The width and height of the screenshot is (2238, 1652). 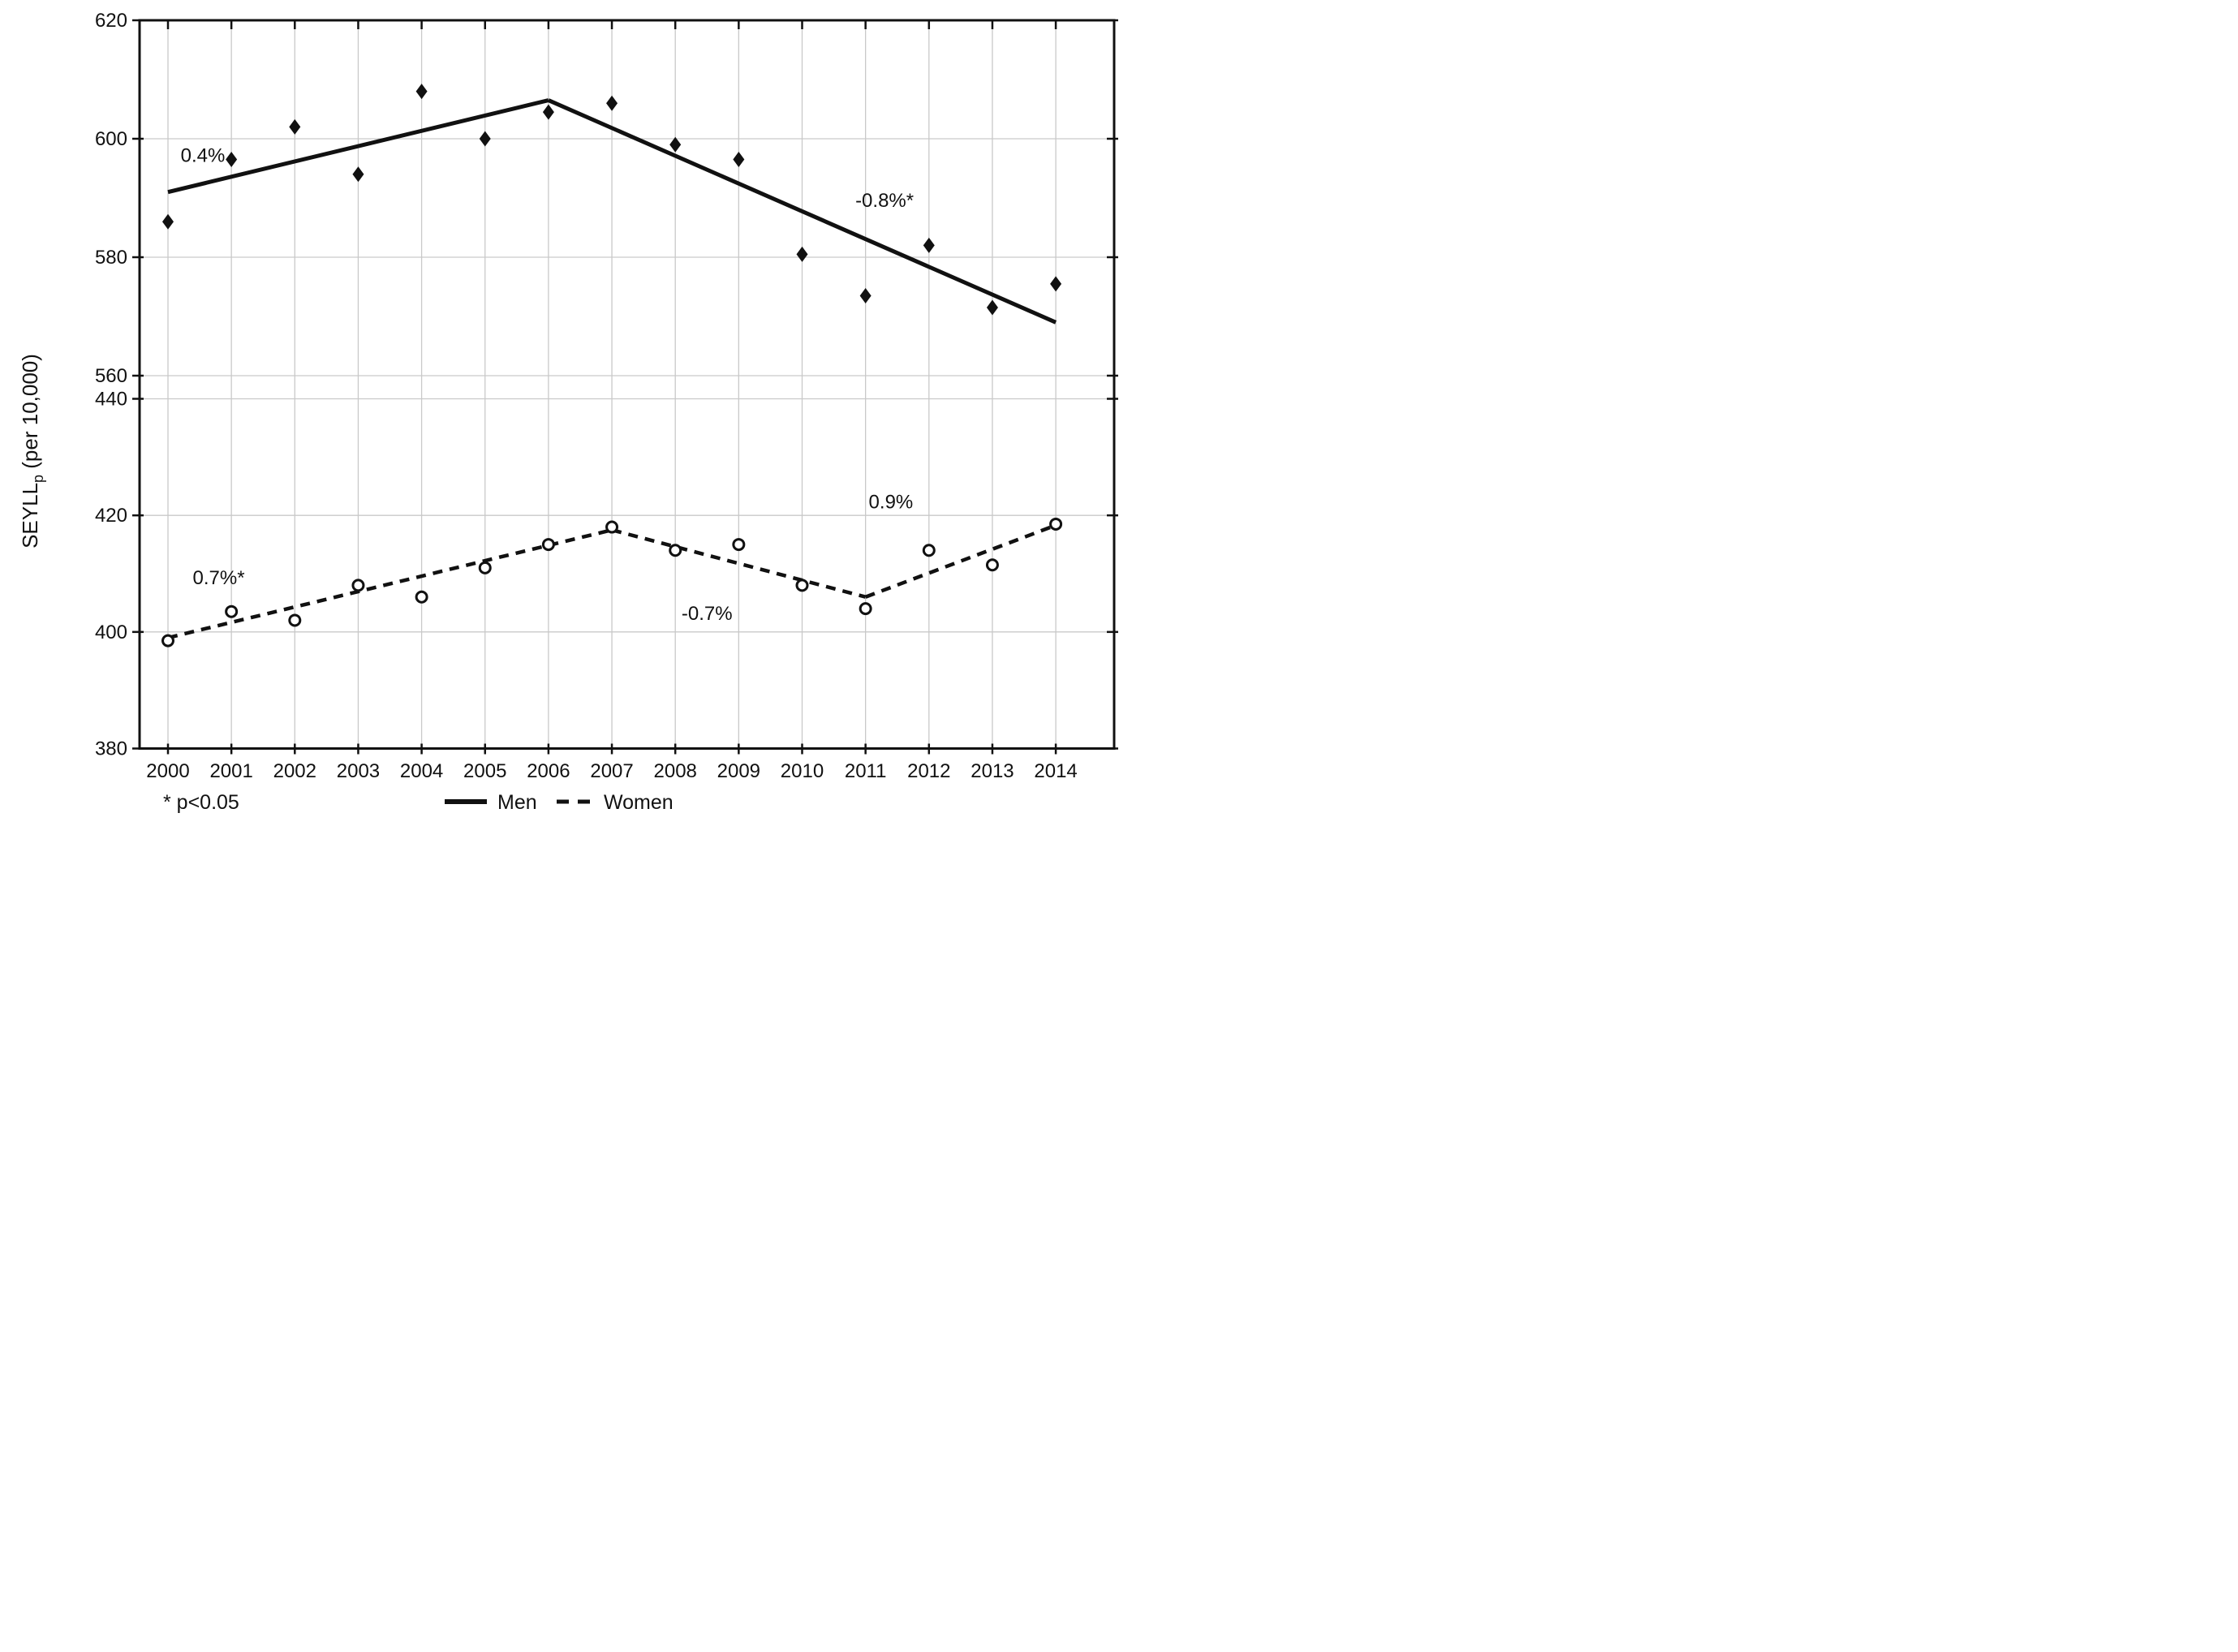 What do you see at coordinates (1056, 771) in the screenshot?
I see `x-tick-label: 2014` at bounding box center [1056, 771].